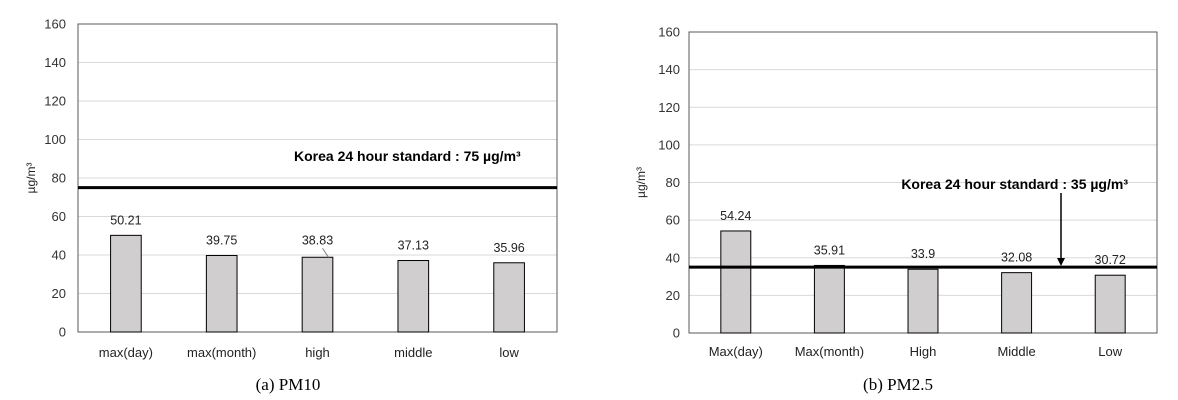 The image size is (1178, 400). What do you see at coordinates (317, 240) in the screenshot?
I see `data-label: 38.83` at bounding box center [317, 240].